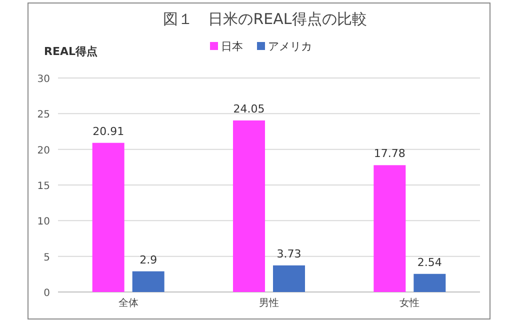 Image resolution: width=530 pixels, height=323 pixels. Describe the element at coordinates (108, 131) in the screenshot. I see `data-label: 20.91` at that location.